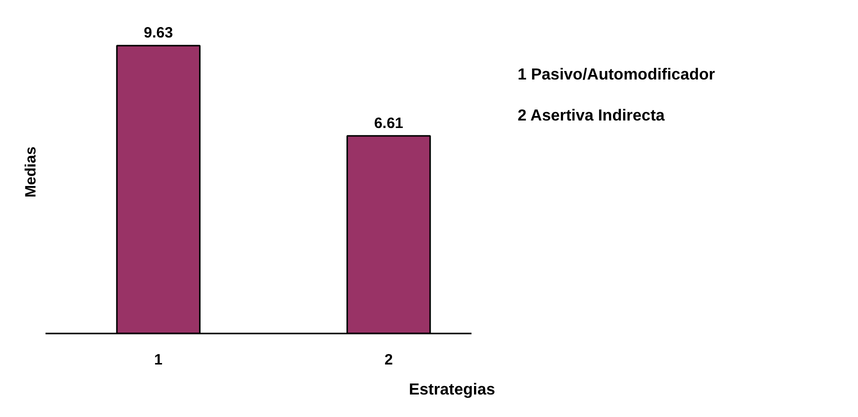  Describe the element at coordinates (452, 390) in the screenshot. I see `x-axis-title: Estrategias` at that location.